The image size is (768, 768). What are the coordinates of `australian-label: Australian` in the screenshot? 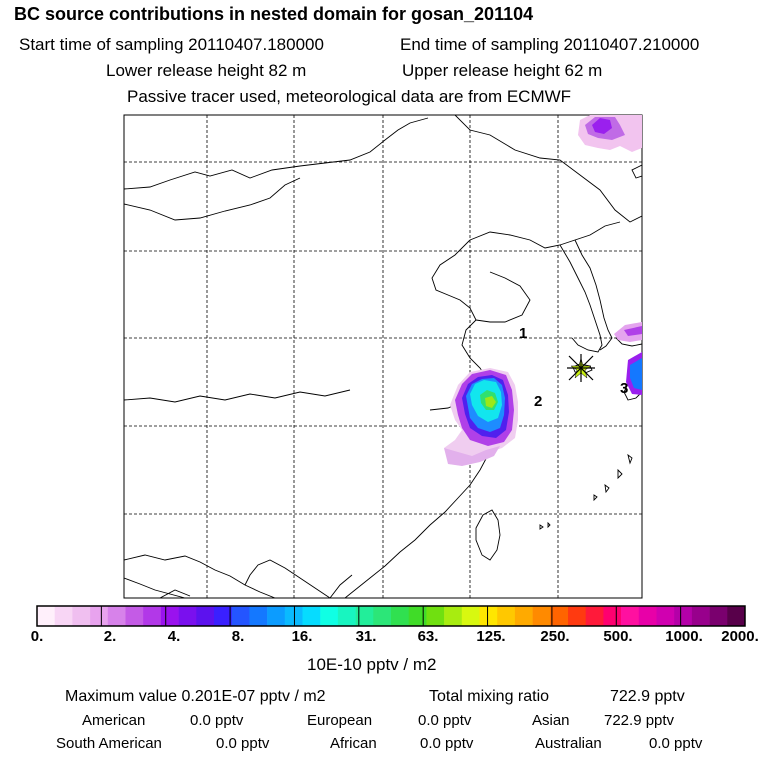 It's located at (568, 743).